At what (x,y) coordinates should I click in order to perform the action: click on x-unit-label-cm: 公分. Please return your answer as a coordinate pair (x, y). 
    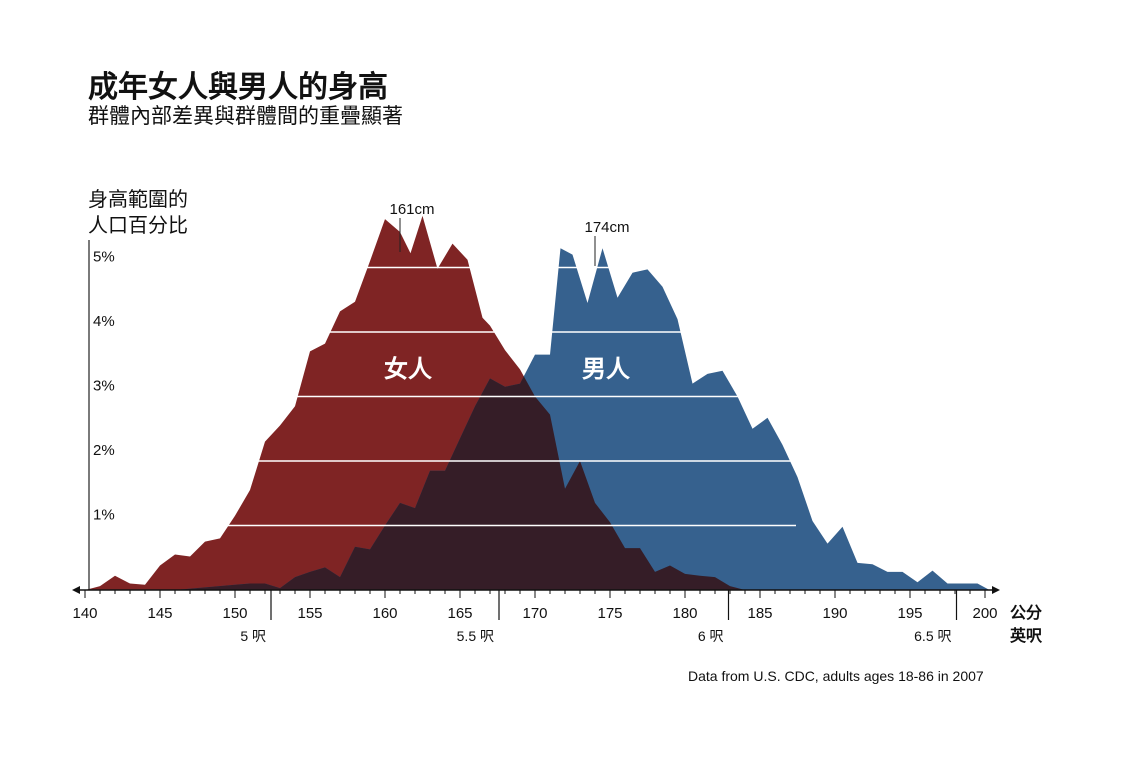
    Looking at the image, I should click on (1026, 613).